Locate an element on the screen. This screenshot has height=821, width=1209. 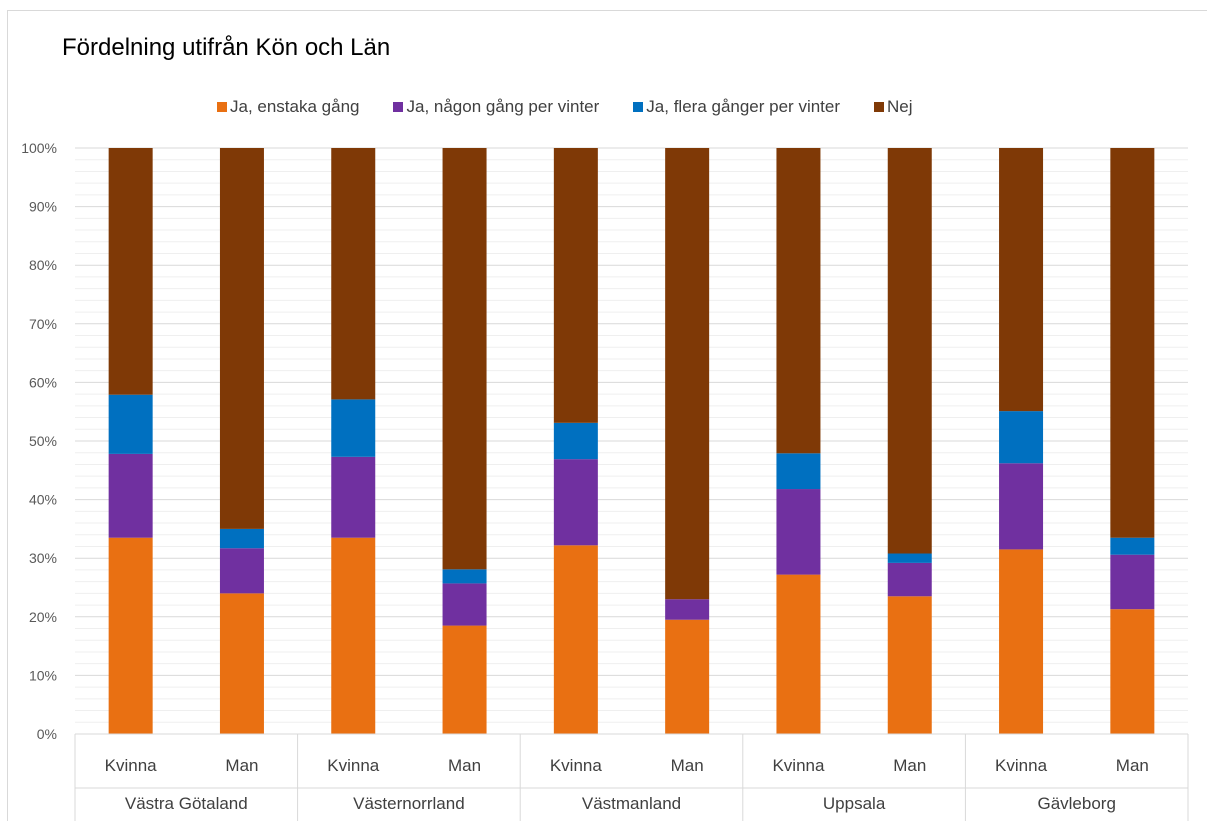
legend-label: Ja, flera gånger per vinter is located at coordinates (743, 106).